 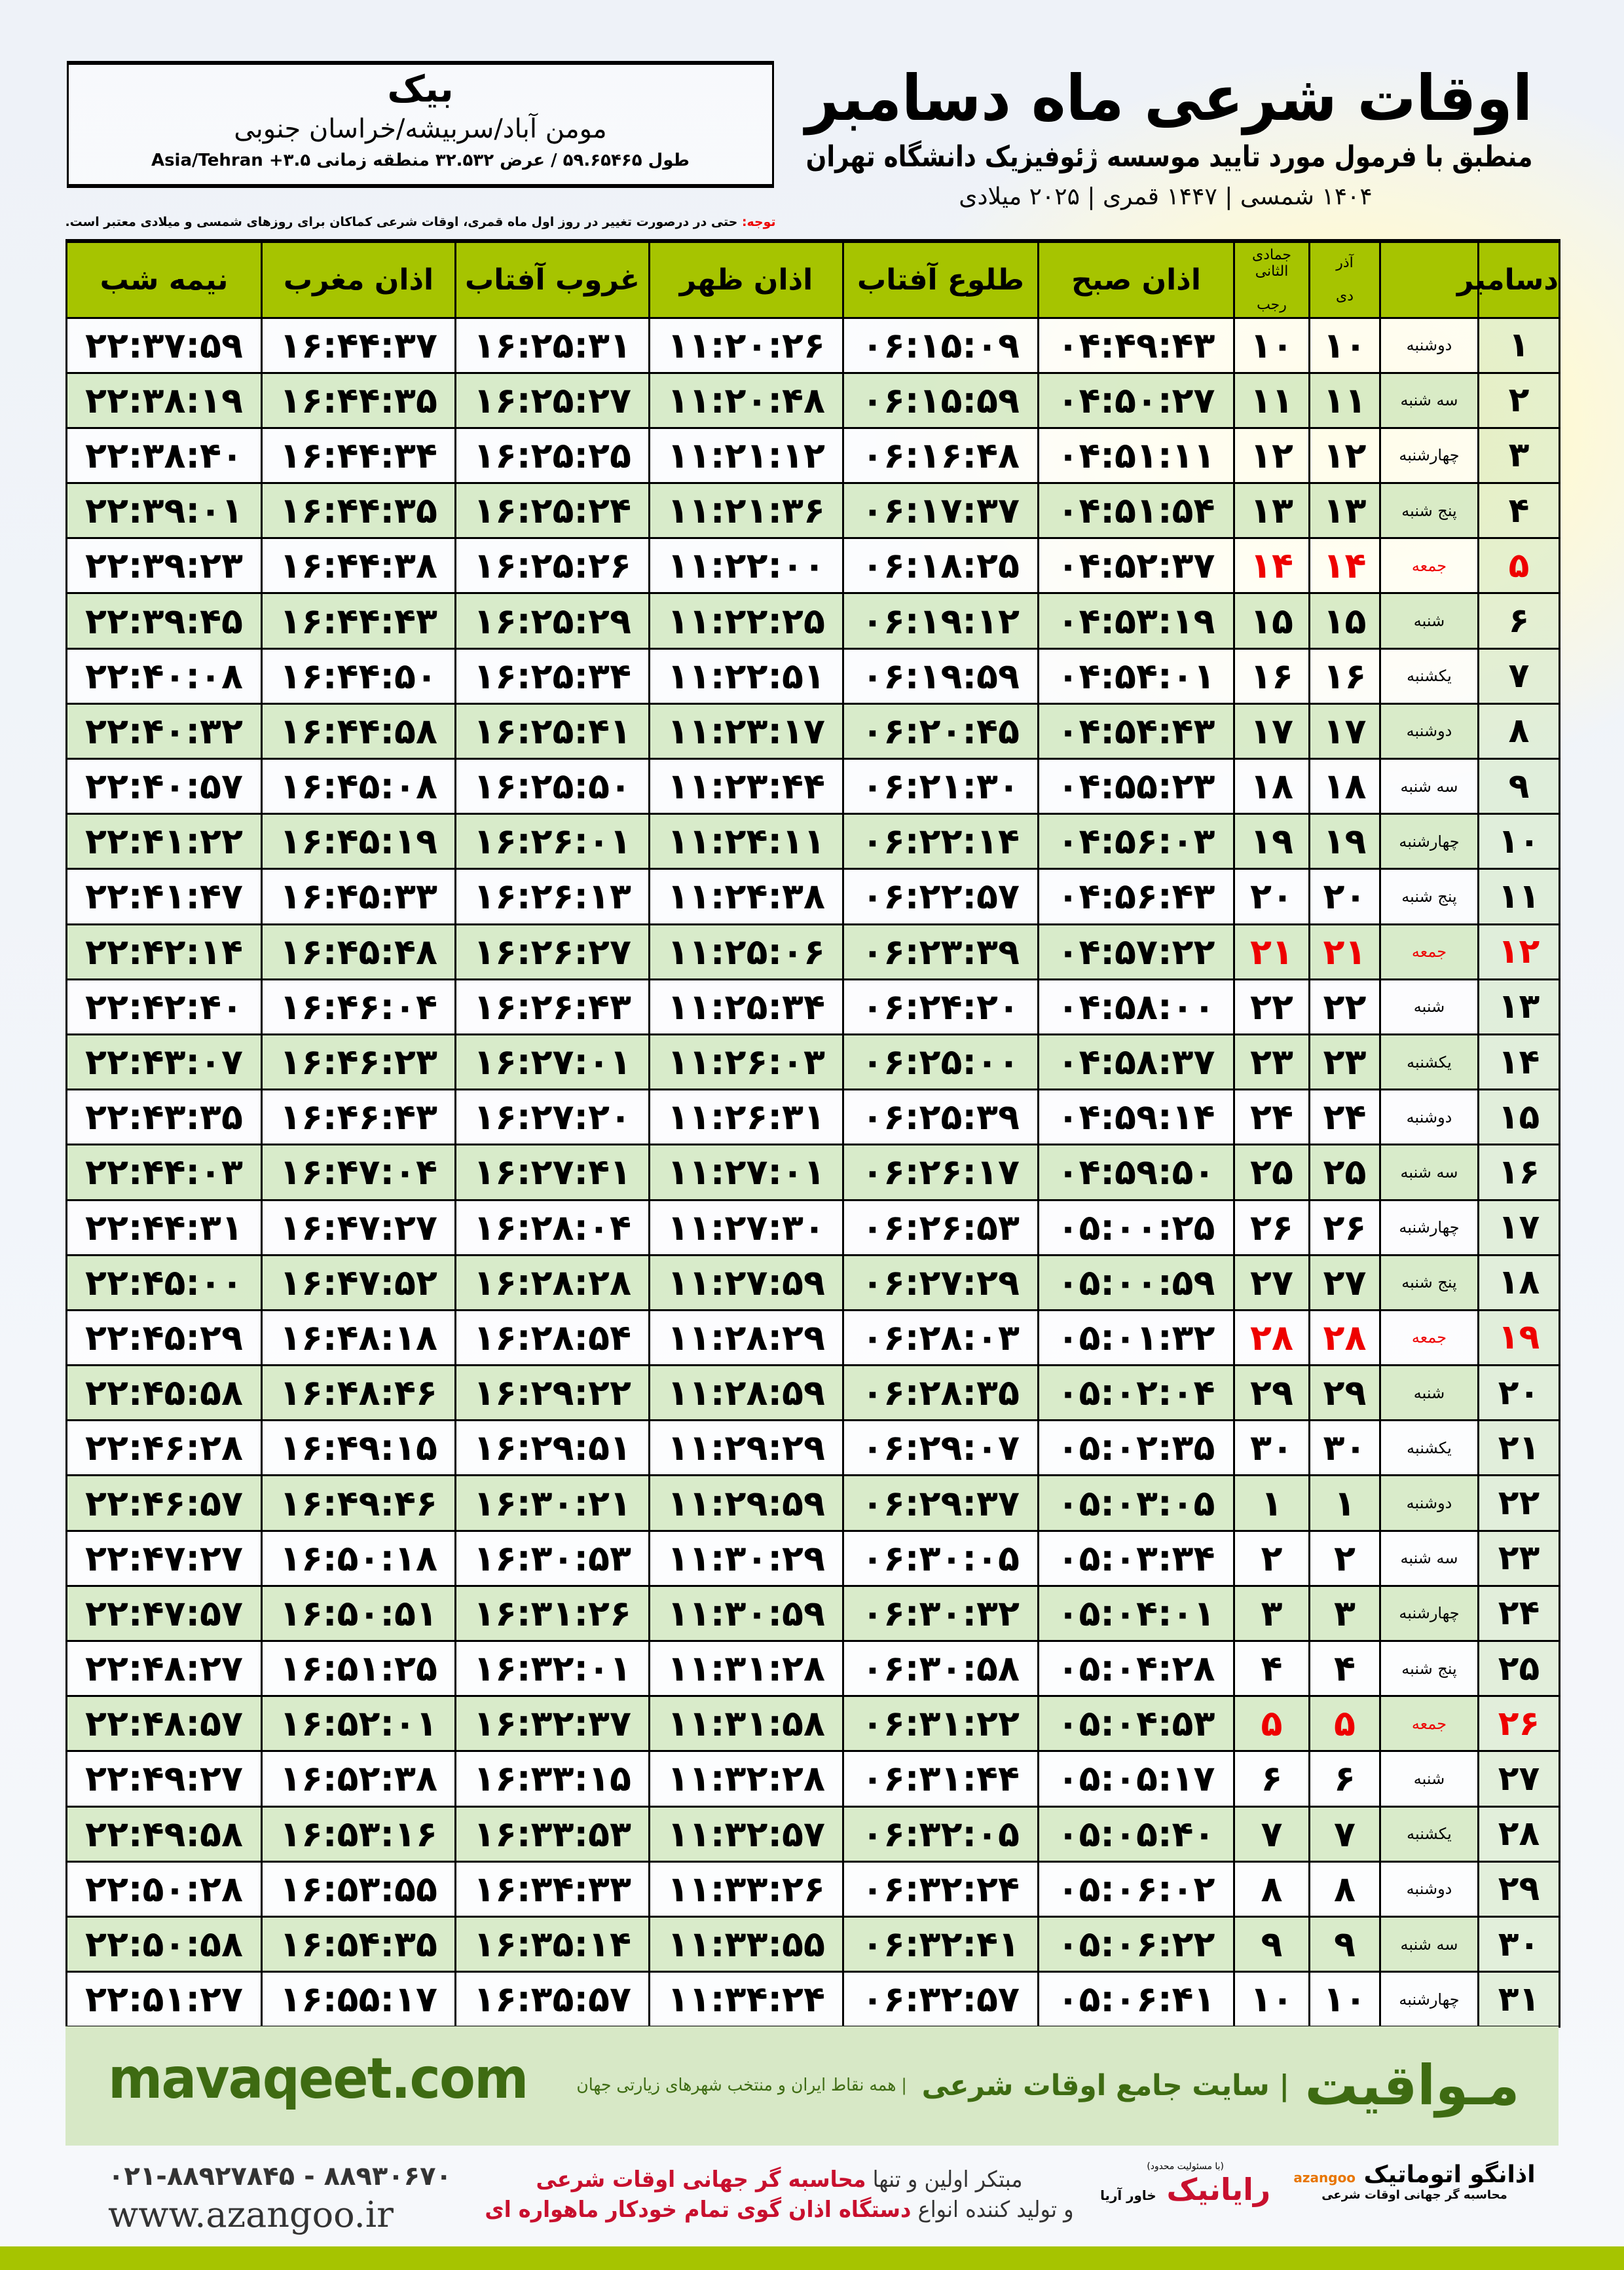 I want to click on cell-sobh: ۰۵:۰۴:۵۳, so click(x=1136, y=1724).